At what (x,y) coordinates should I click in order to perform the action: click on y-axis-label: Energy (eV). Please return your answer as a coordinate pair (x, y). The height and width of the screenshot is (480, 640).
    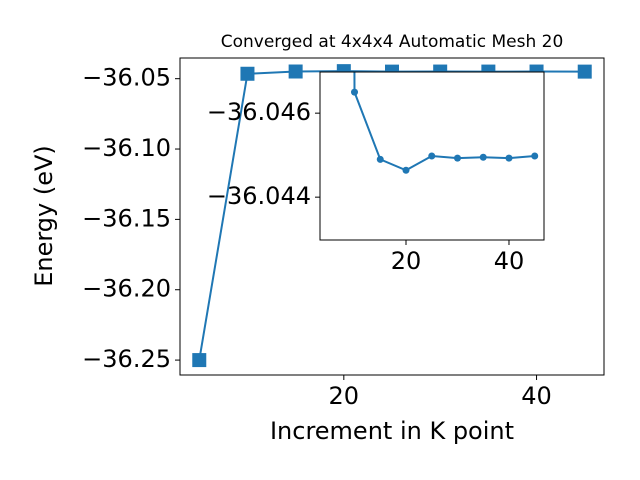
    Looking at the image, I should click on (44, 216).